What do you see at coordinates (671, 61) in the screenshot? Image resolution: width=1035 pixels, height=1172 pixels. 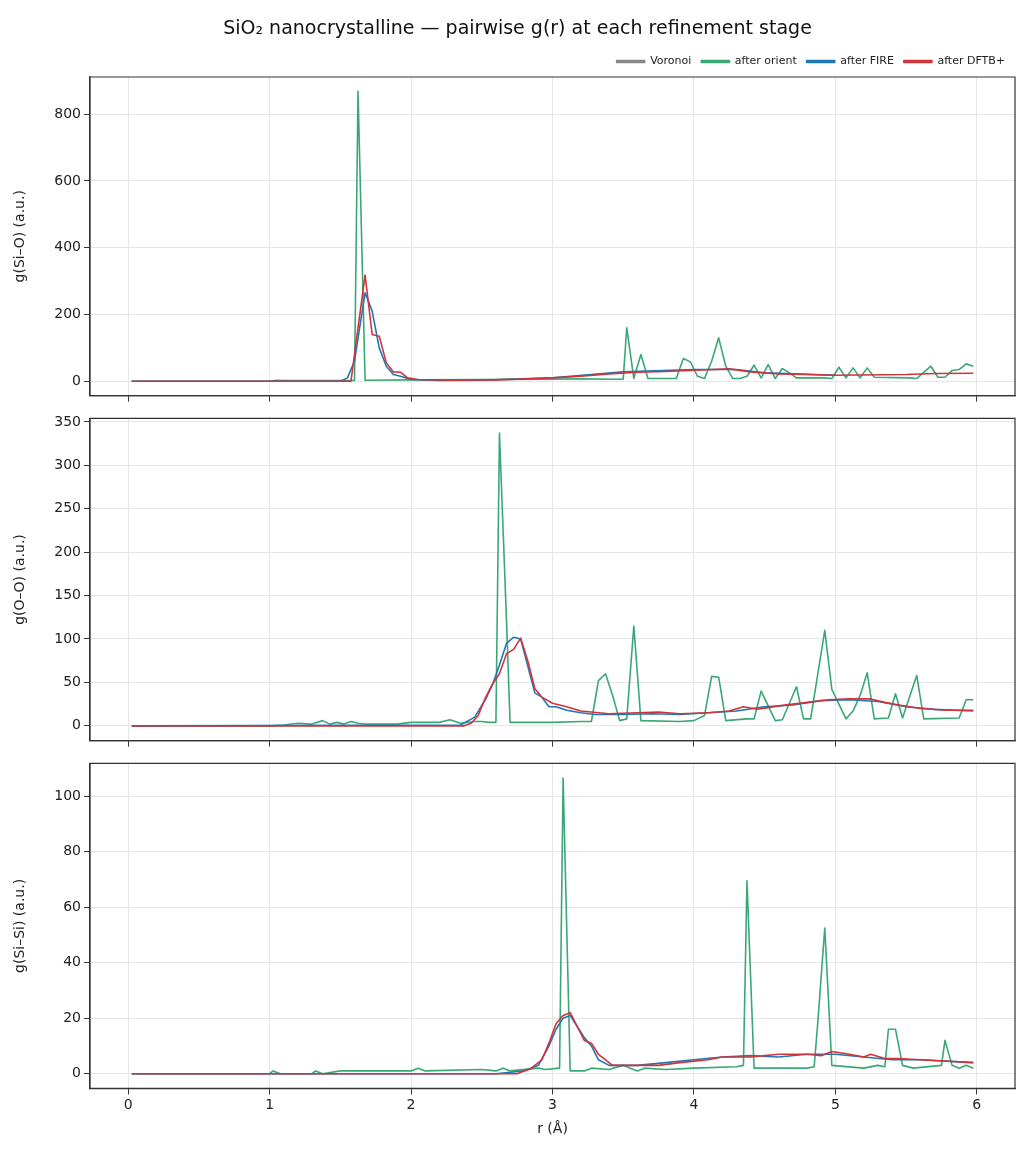 I see `legend-label: Voronoi` at bounding box center [671, 61].